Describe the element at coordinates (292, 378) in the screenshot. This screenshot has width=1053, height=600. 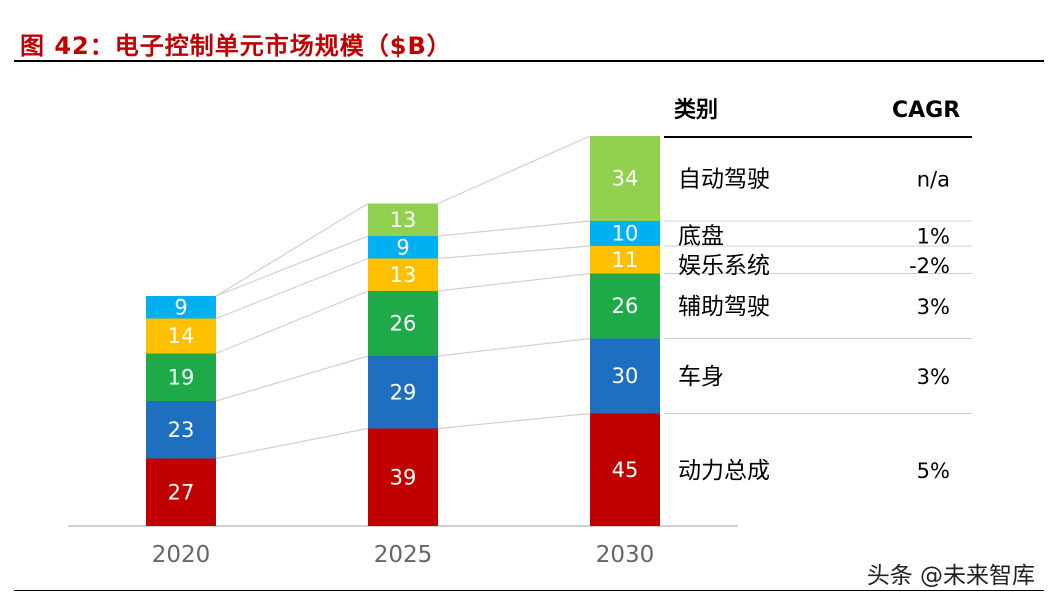
I see `connector-body-2020` at that location.